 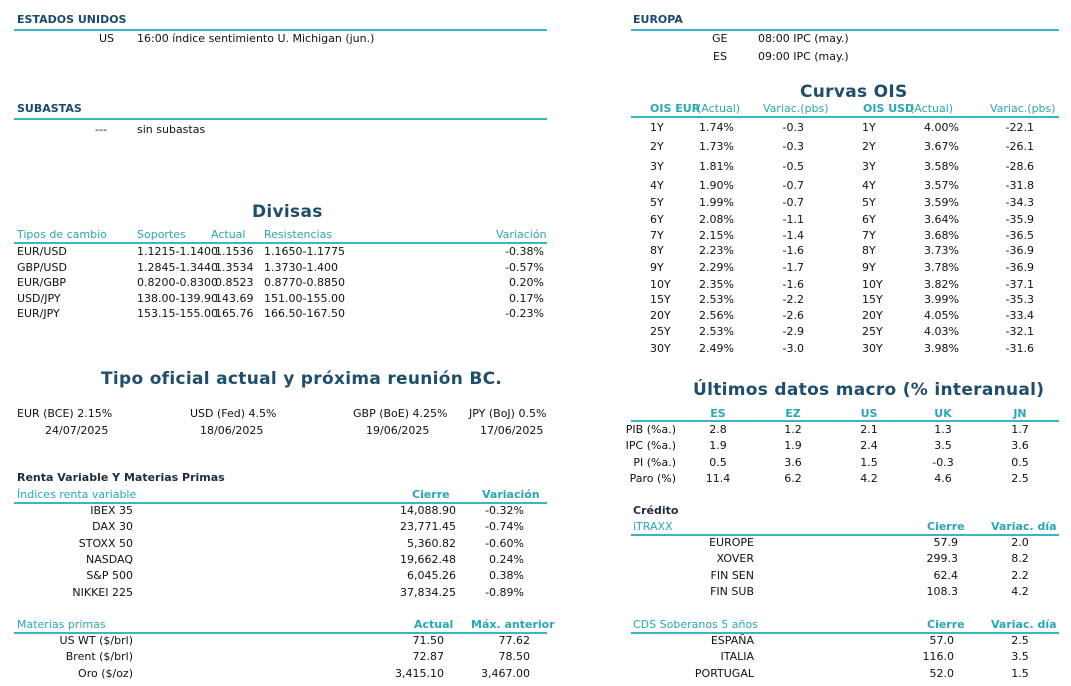 I want to click on commodity-current: 72.87, so click(x=428, y=657).